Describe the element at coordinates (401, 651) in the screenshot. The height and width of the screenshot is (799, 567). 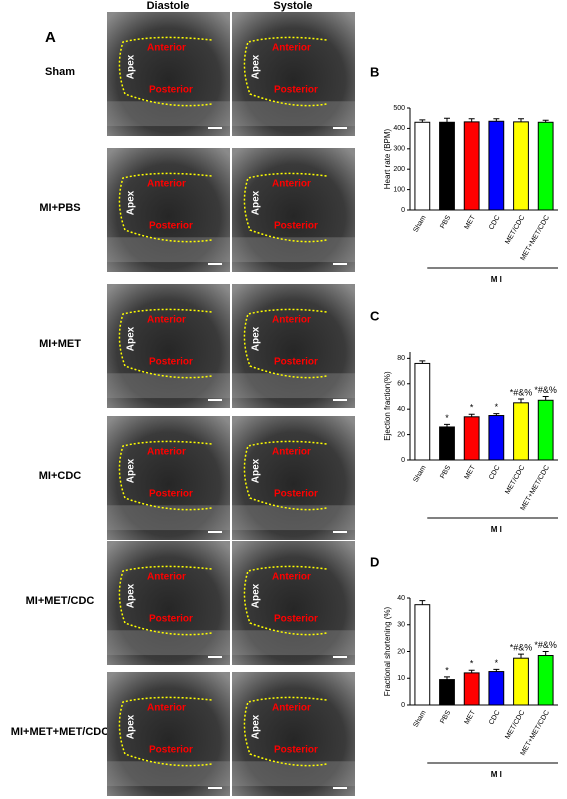
I see `y-tick-label: 20` at that location.